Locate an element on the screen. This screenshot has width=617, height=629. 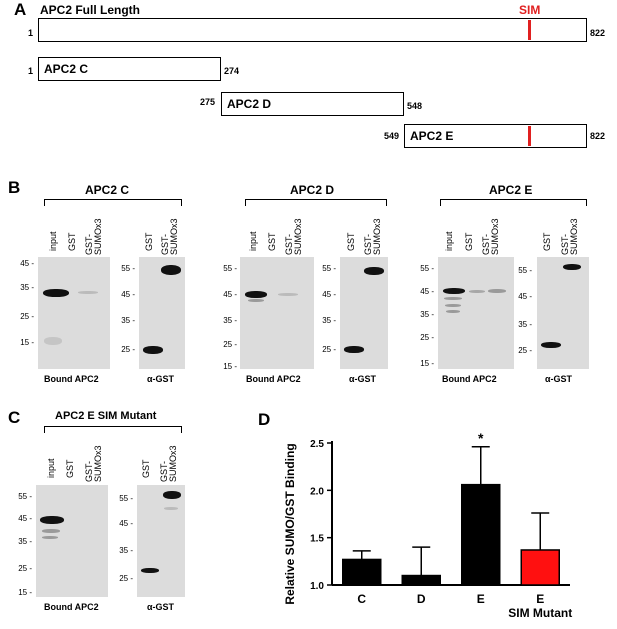
panel-c-mw-l-2: 35 - is located at coordinates (25, 541).